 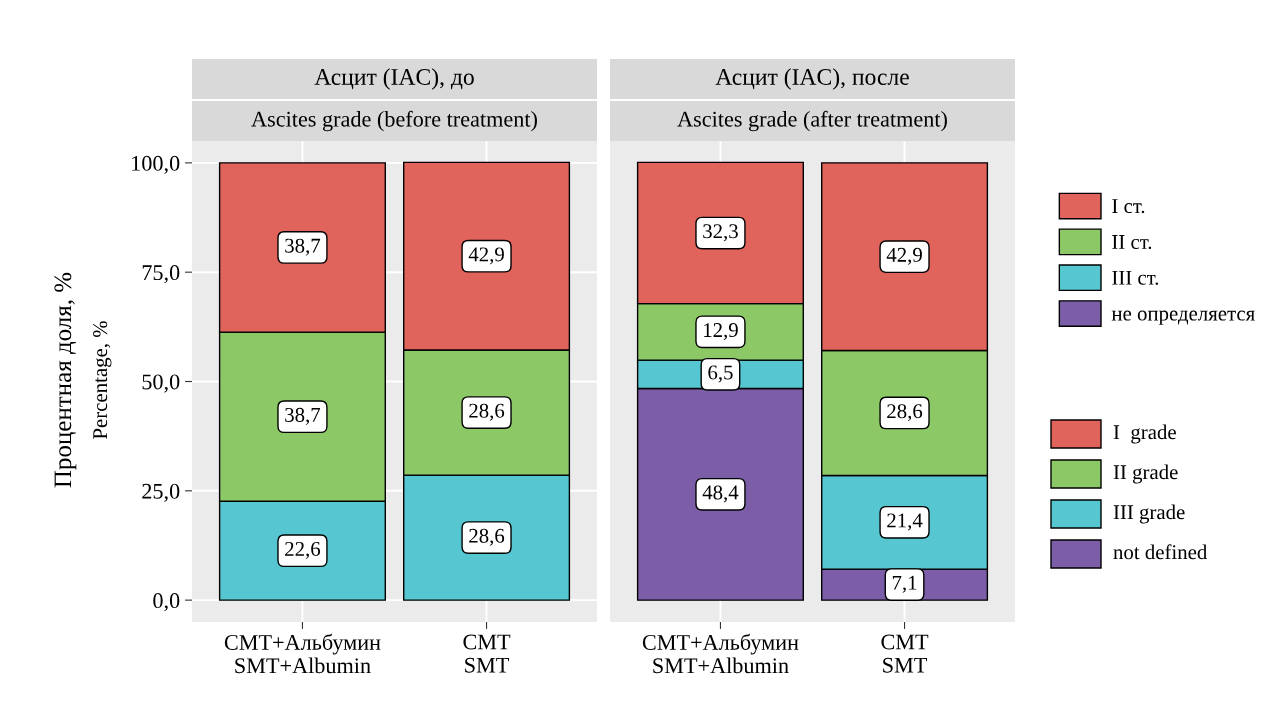 I want to click on y-tick-label: 25,0, so click(x=161, y=492).